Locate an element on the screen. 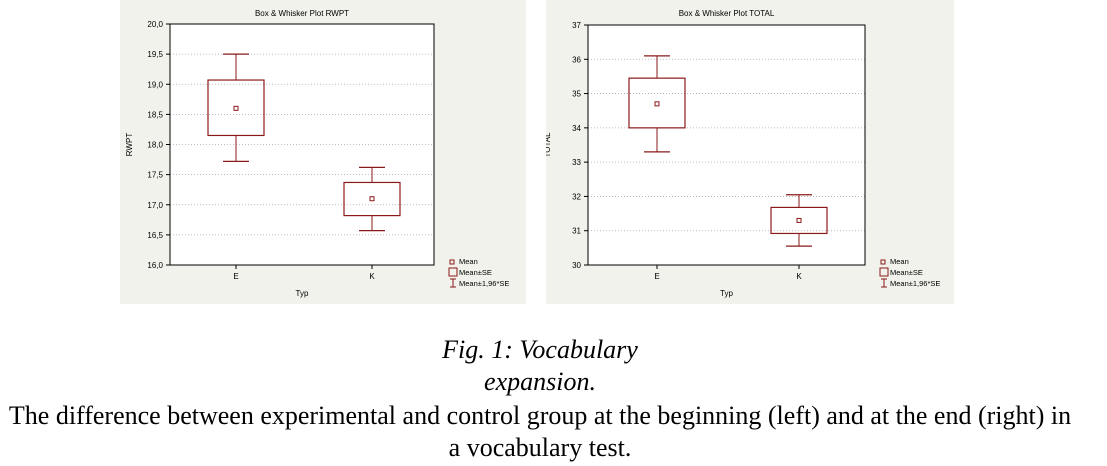  chart-title: Box & Whisker Plot RWPT is located at coordinates (302, 13).